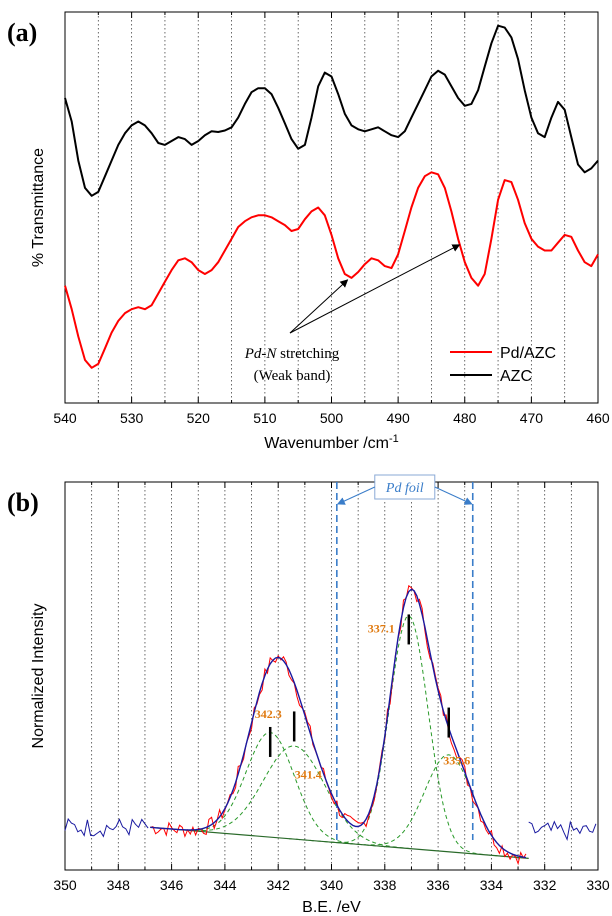 Image resolution: width=612 pixels, height=916 pixels. Describe the element at coordinates (38, 207) in the screenshot. I see `y-axis-label: % Transmittance` at that location.